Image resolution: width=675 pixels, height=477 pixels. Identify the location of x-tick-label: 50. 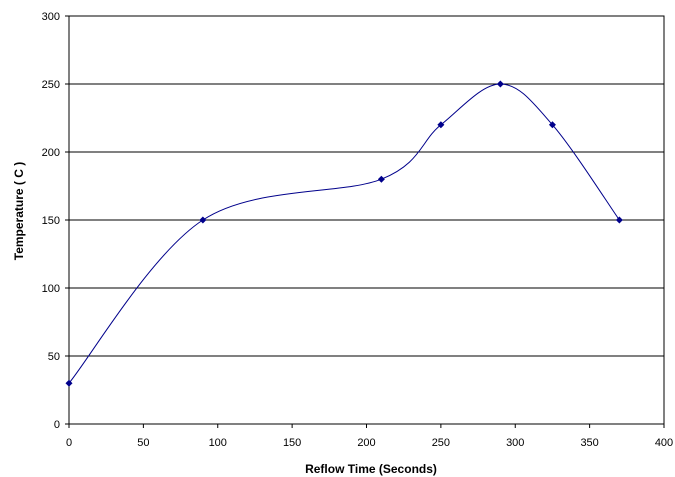
(143, 443).